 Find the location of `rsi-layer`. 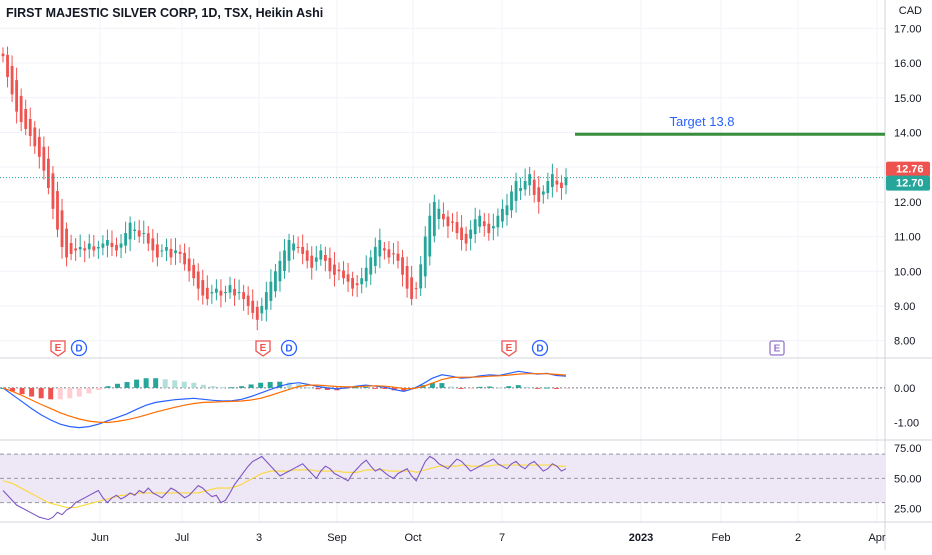

rsi-layer is located at coordinates (442, 487).